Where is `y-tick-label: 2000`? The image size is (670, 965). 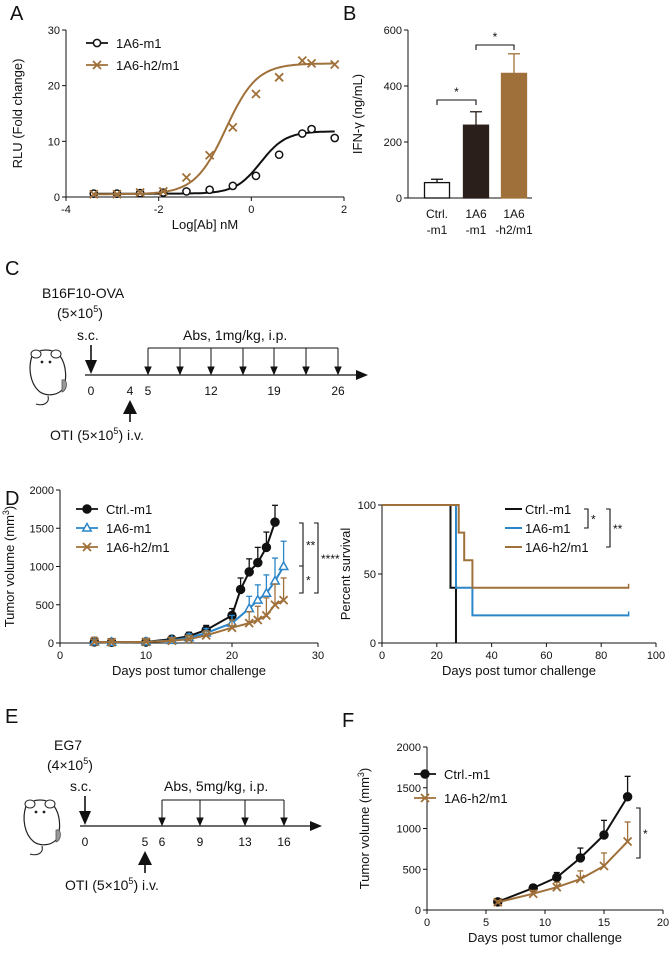 y-tick-label: 2000 is located at coordinates (42, 491).